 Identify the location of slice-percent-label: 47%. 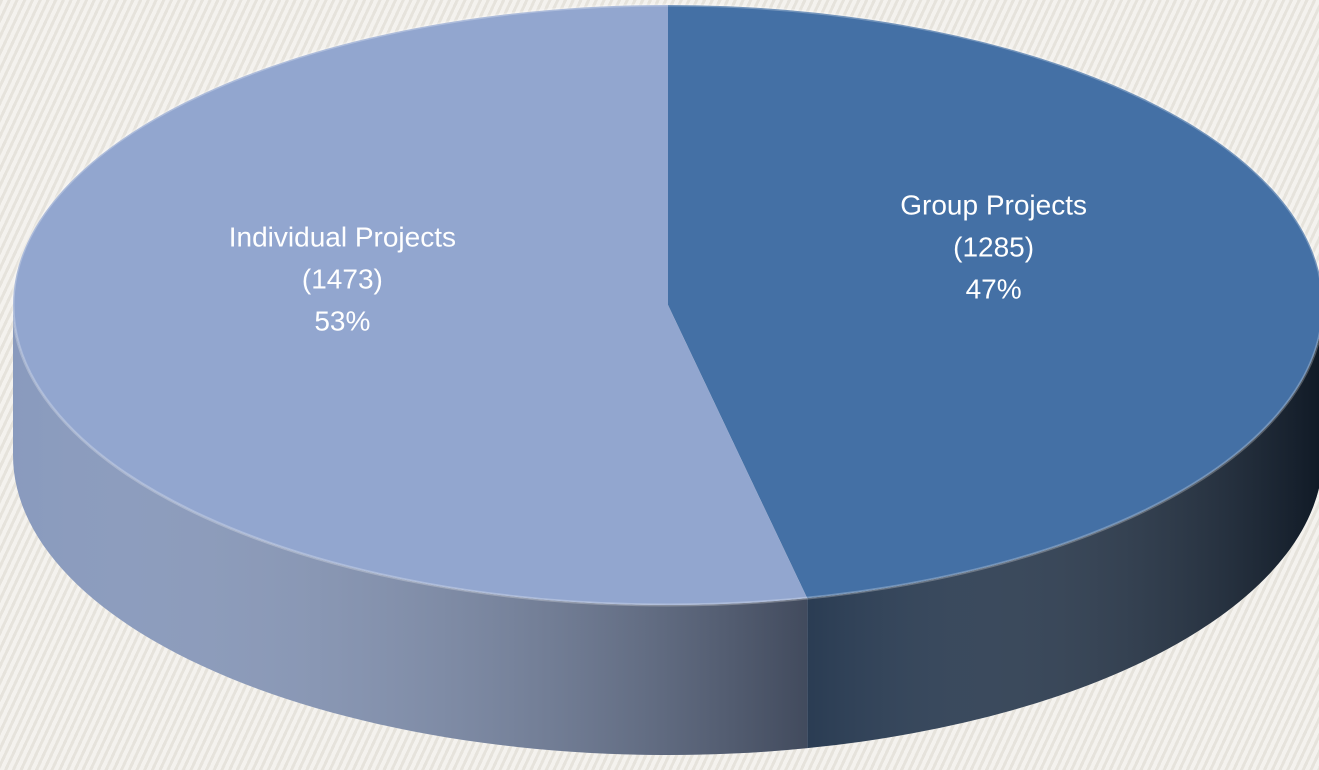
(994, 288).